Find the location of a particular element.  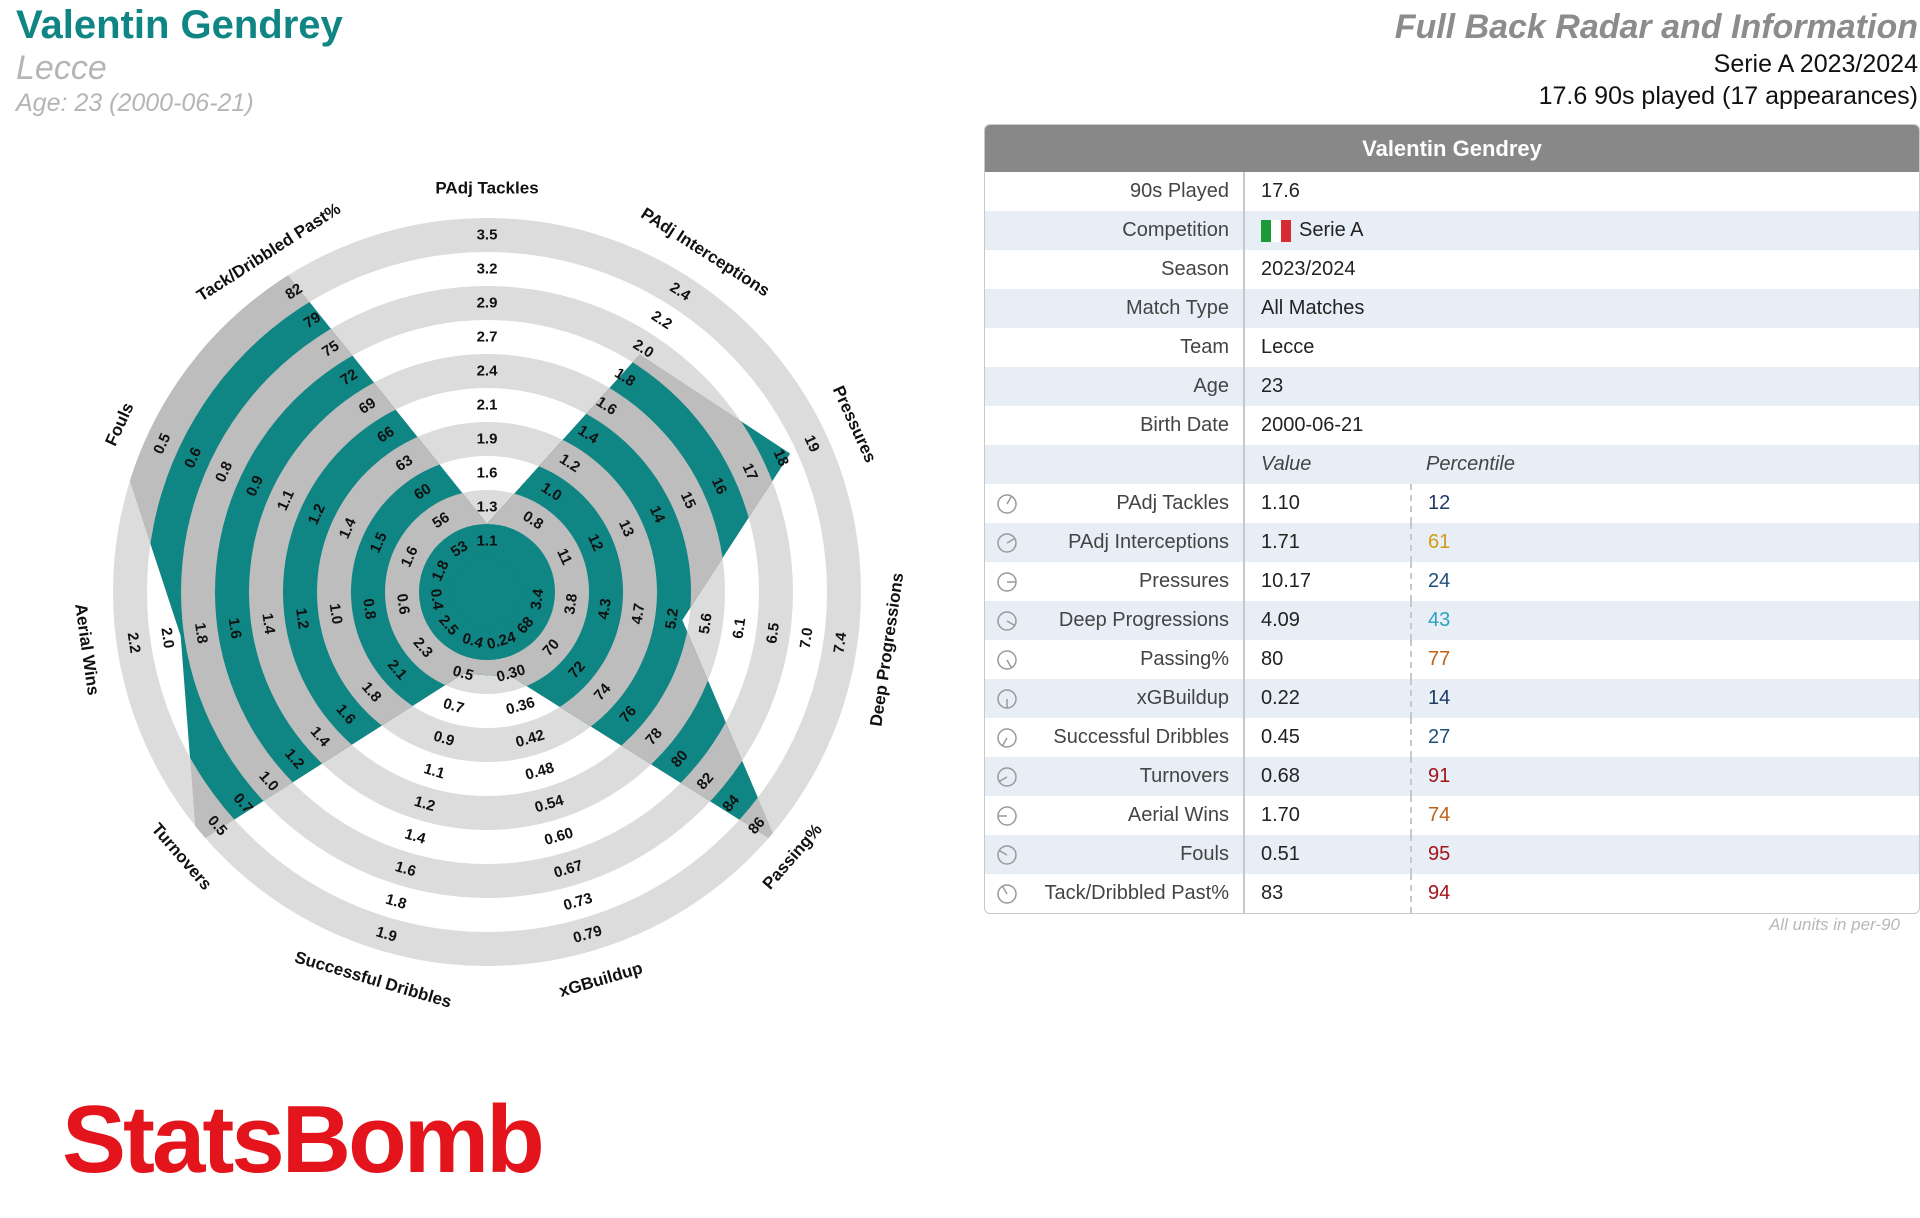

radar-tick-label: 2.7 is located at coordinates (487, 337).